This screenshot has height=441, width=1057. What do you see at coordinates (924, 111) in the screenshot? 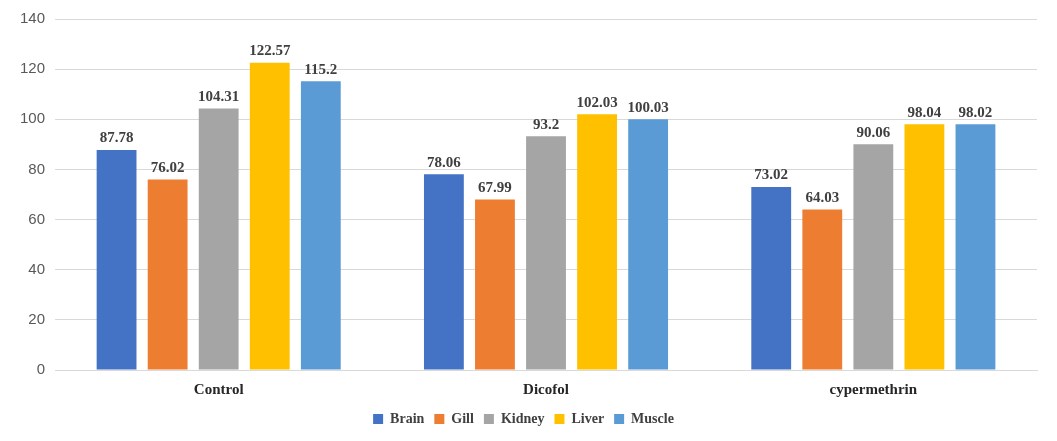
I see `data-label: 98.04` at bounding box center [924, 111].